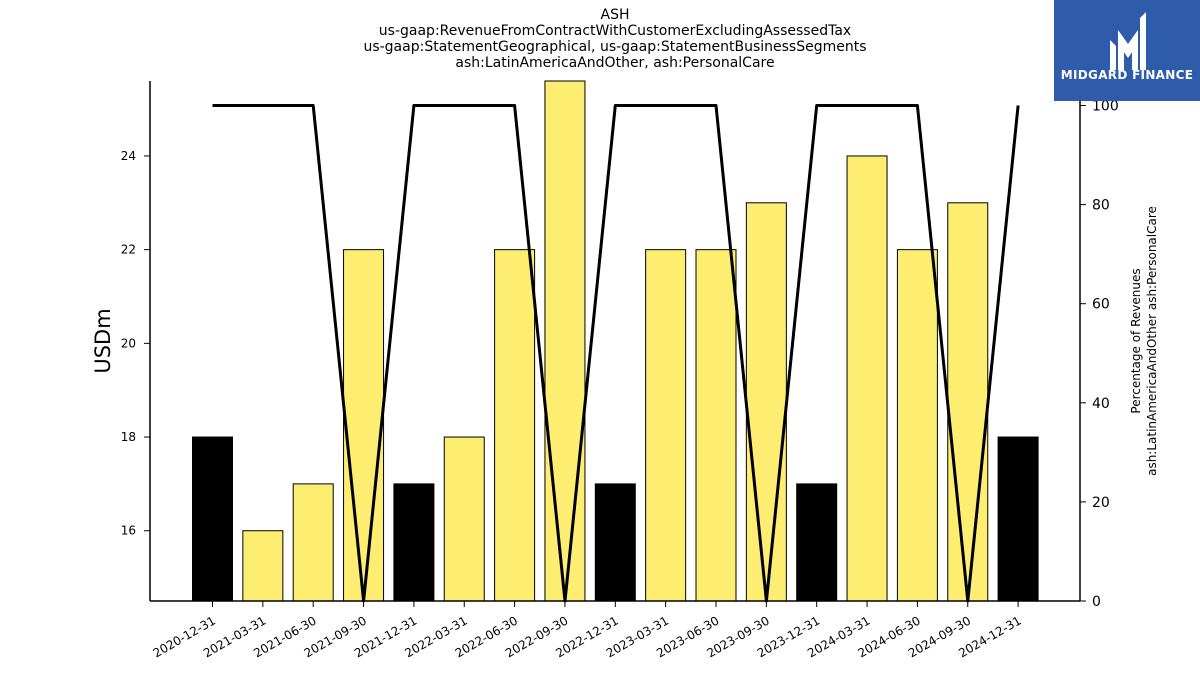 The image size is (1200, 675). What do you see at coordinates (128, 156) in the screenshot?
I see `y-tick-label: 24` at bounding box center [128, 156].